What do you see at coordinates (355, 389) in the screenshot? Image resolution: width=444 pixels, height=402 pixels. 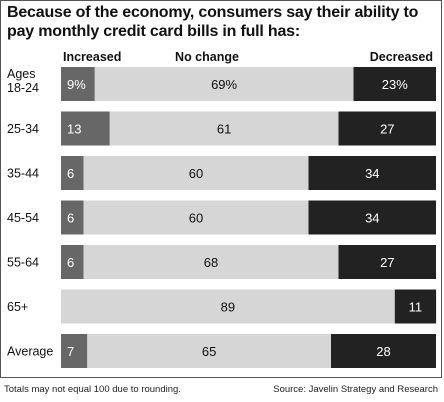 I see `source-note: Source: Javelin Strategy and Research` at bounding box center [355, 389].